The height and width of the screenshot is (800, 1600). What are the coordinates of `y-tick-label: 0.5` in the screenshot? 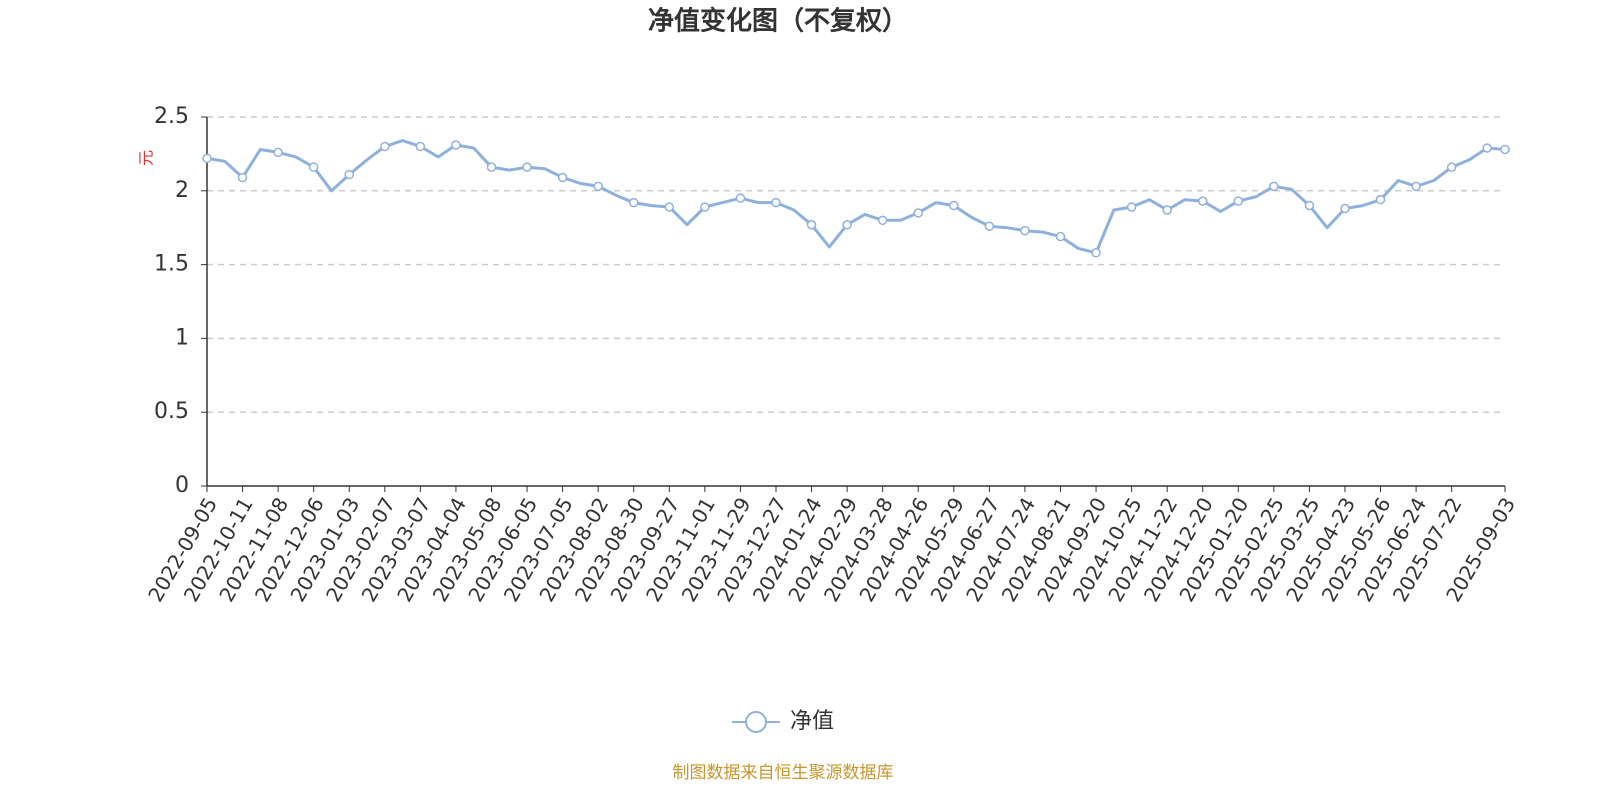 It's located at (171, 411).